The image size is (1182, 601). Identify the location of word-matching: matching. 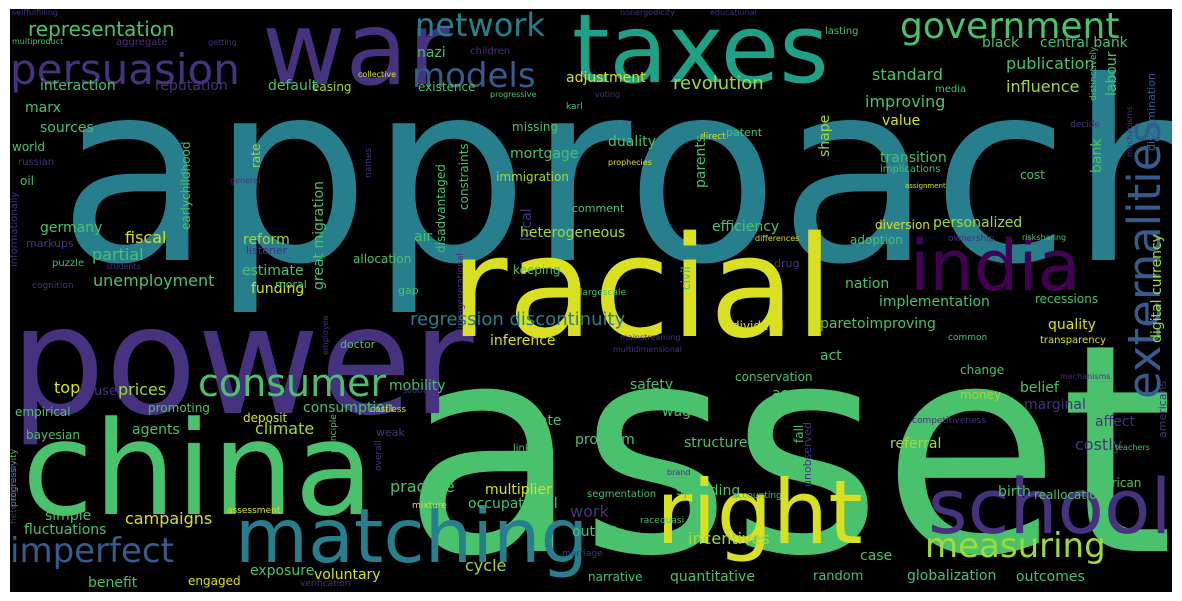
(412, 536).